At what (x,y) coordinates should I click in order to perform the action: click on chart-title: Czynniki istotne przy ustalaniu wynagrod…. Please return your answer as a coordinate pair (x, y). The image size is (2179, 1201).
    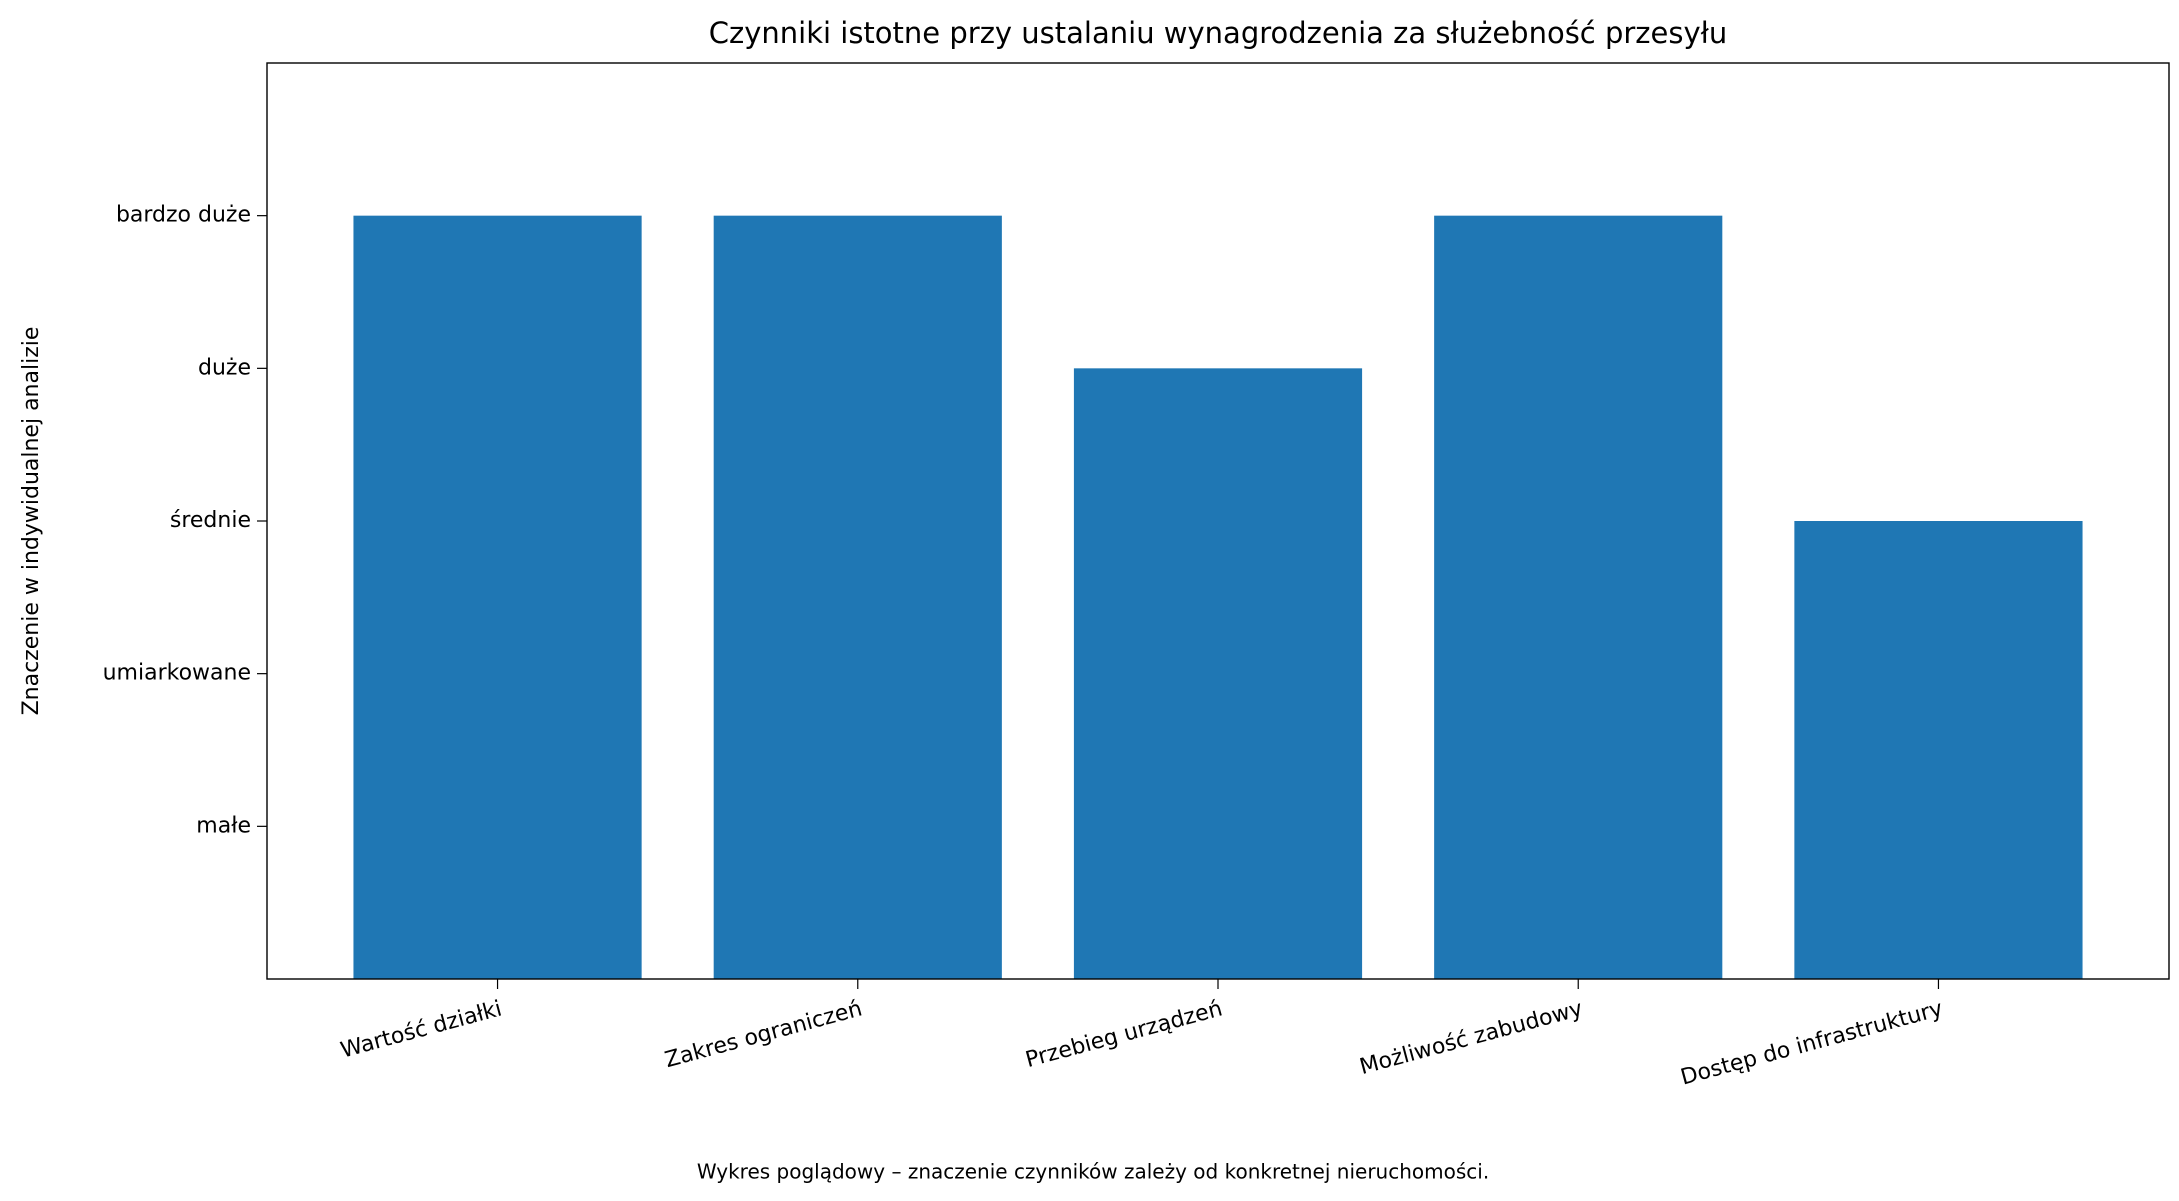
    Looking at the image, I should click on (1218, 33).